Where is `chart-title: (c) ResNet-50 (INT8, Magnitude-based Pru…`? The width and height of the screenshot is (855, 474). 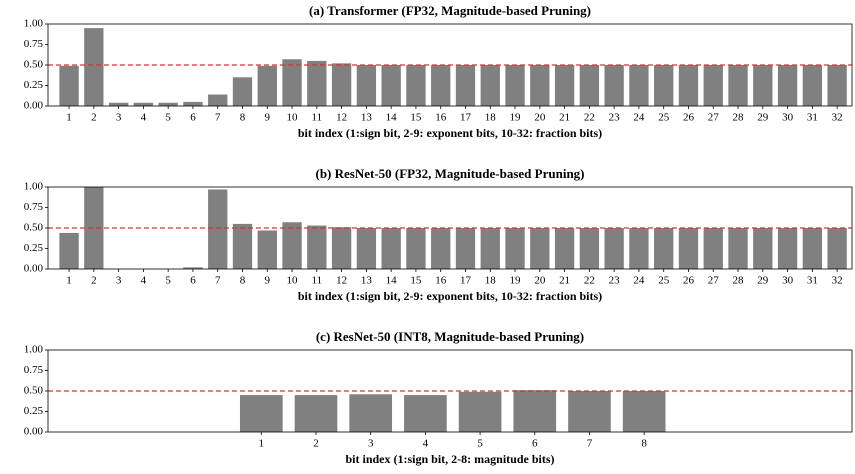
chart-title: (c) ResNet-50 (INT8, Magnitude-based Pru… is located at coordinates (450, 336).